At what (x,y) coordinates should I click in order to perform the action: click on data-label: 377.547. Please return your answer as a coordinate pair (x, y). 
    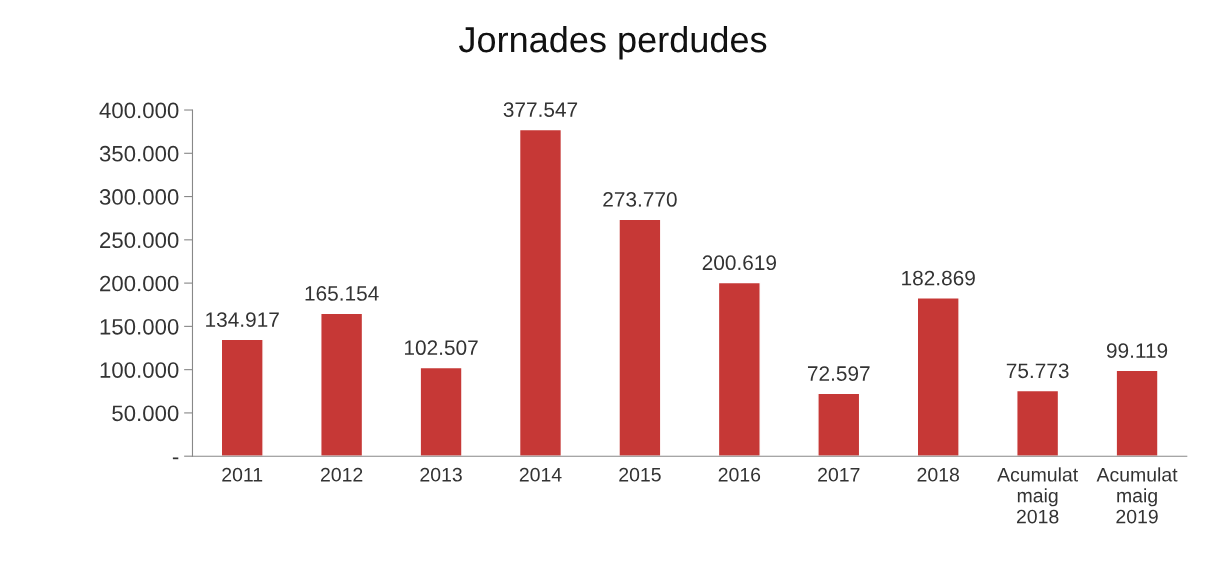
    Looking at the image, I should click on (540, 109).